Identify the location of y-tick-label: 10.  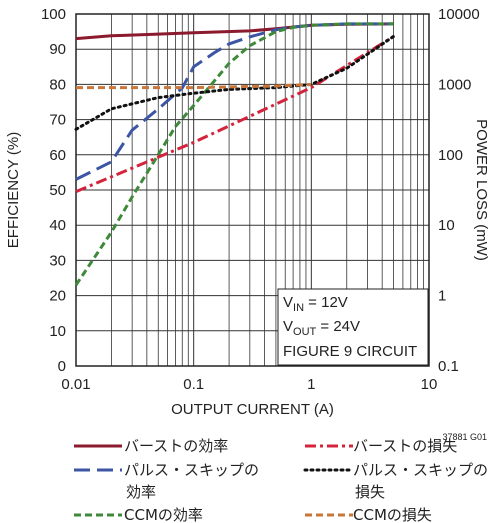
(57, 331).